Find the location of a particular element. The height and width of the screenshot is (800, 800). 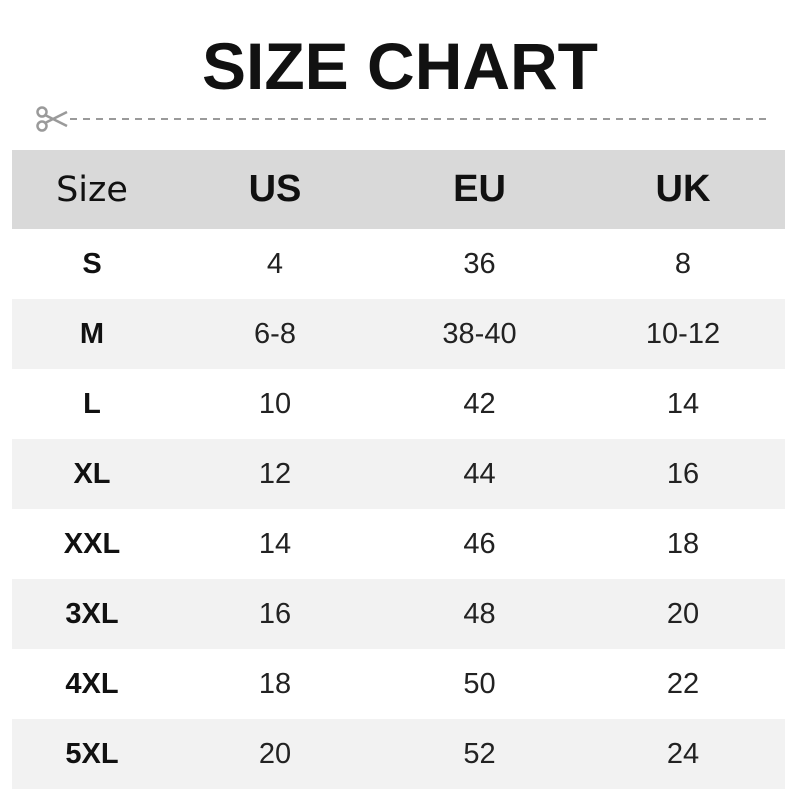

cell-eu: 36 is located at coordinates (479, 263).